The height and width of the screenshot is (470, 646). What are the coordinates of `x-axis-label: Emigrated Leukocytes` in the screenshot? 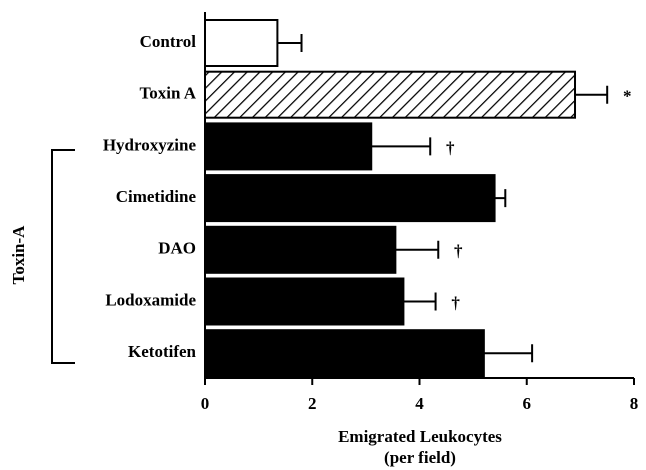 It's located at (420, 436).